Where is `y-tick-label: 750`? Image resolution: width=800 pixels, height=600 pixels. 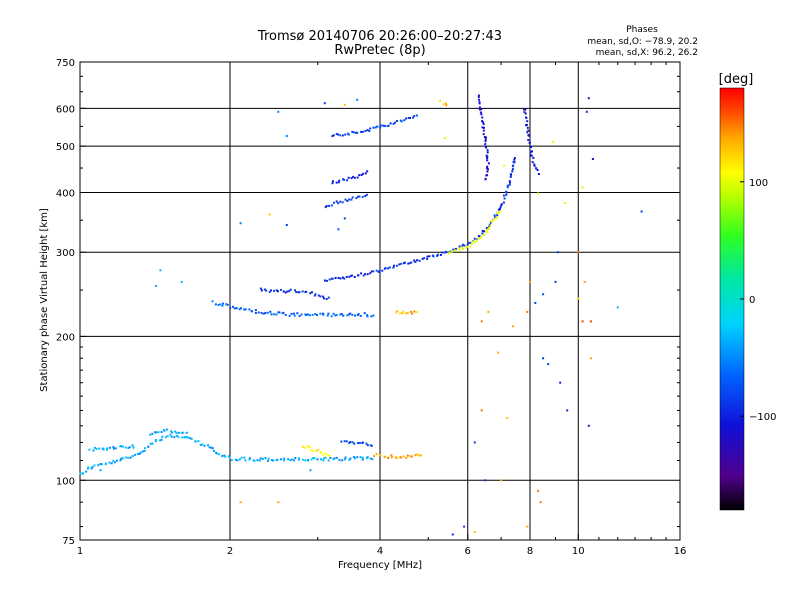
y-tick-label: 750 is located at coordinates (65, 63).